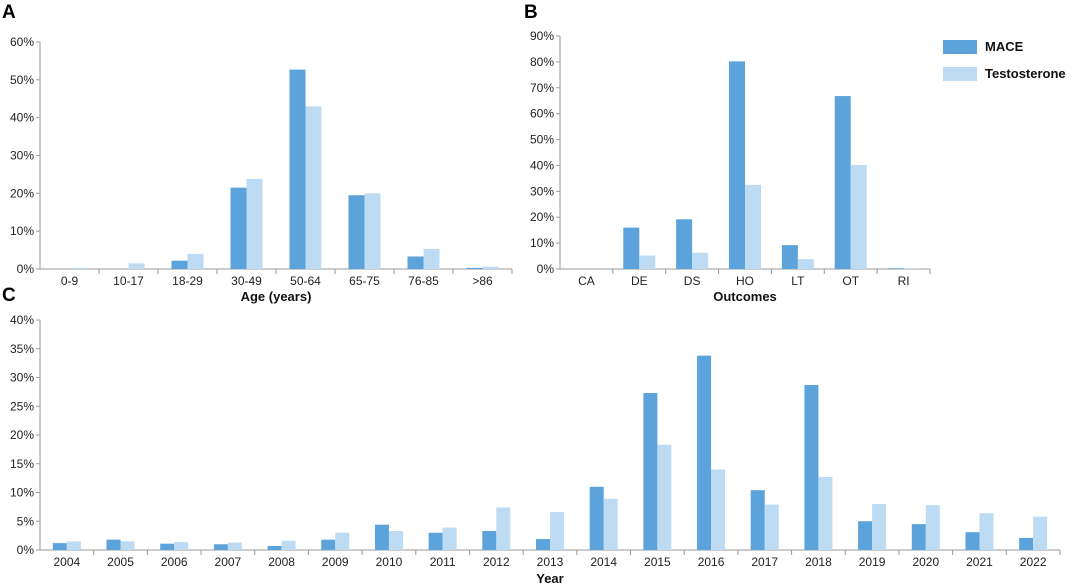 The width and height of the screenshot is (1072, 586). What do you see at coordinates (904, 281) in the screenshot?
I see `x-tick-label-b-6: RI` at bounding box center [904, 281].